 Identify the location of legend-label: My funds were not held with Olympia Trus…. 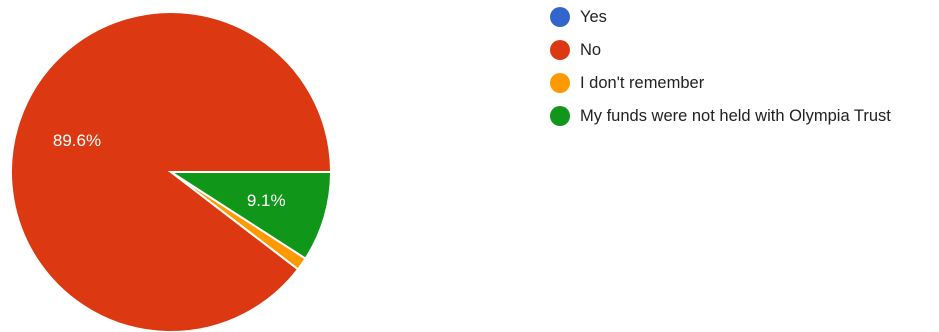
(735, 116).